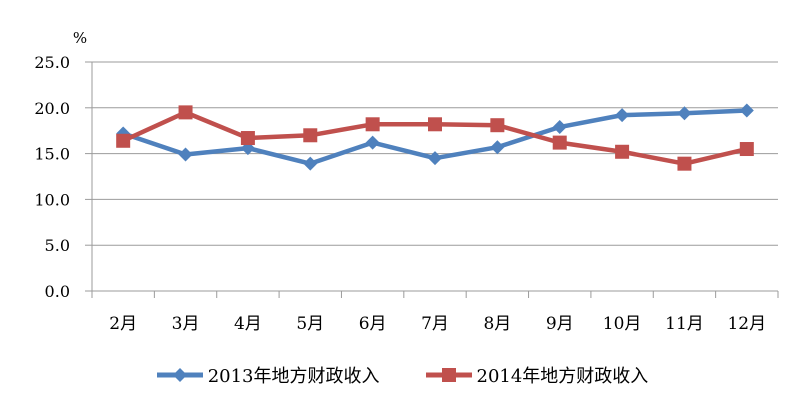  Describe the element at coordinates (746, 324) in the screenshot. I see `x-tick-label: 12月` at that location.